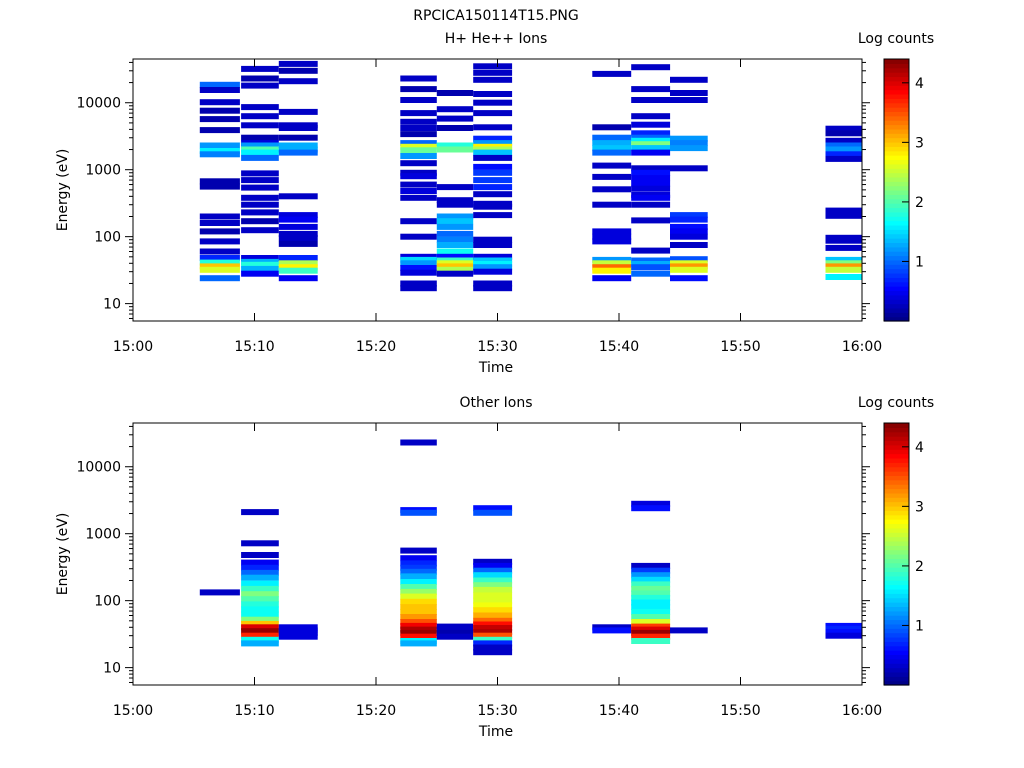  What do you see at coordinates (63, 554) in the screenshot?
I see `y-axis-label: Energy (eV)` at bounding box center [63, 554].